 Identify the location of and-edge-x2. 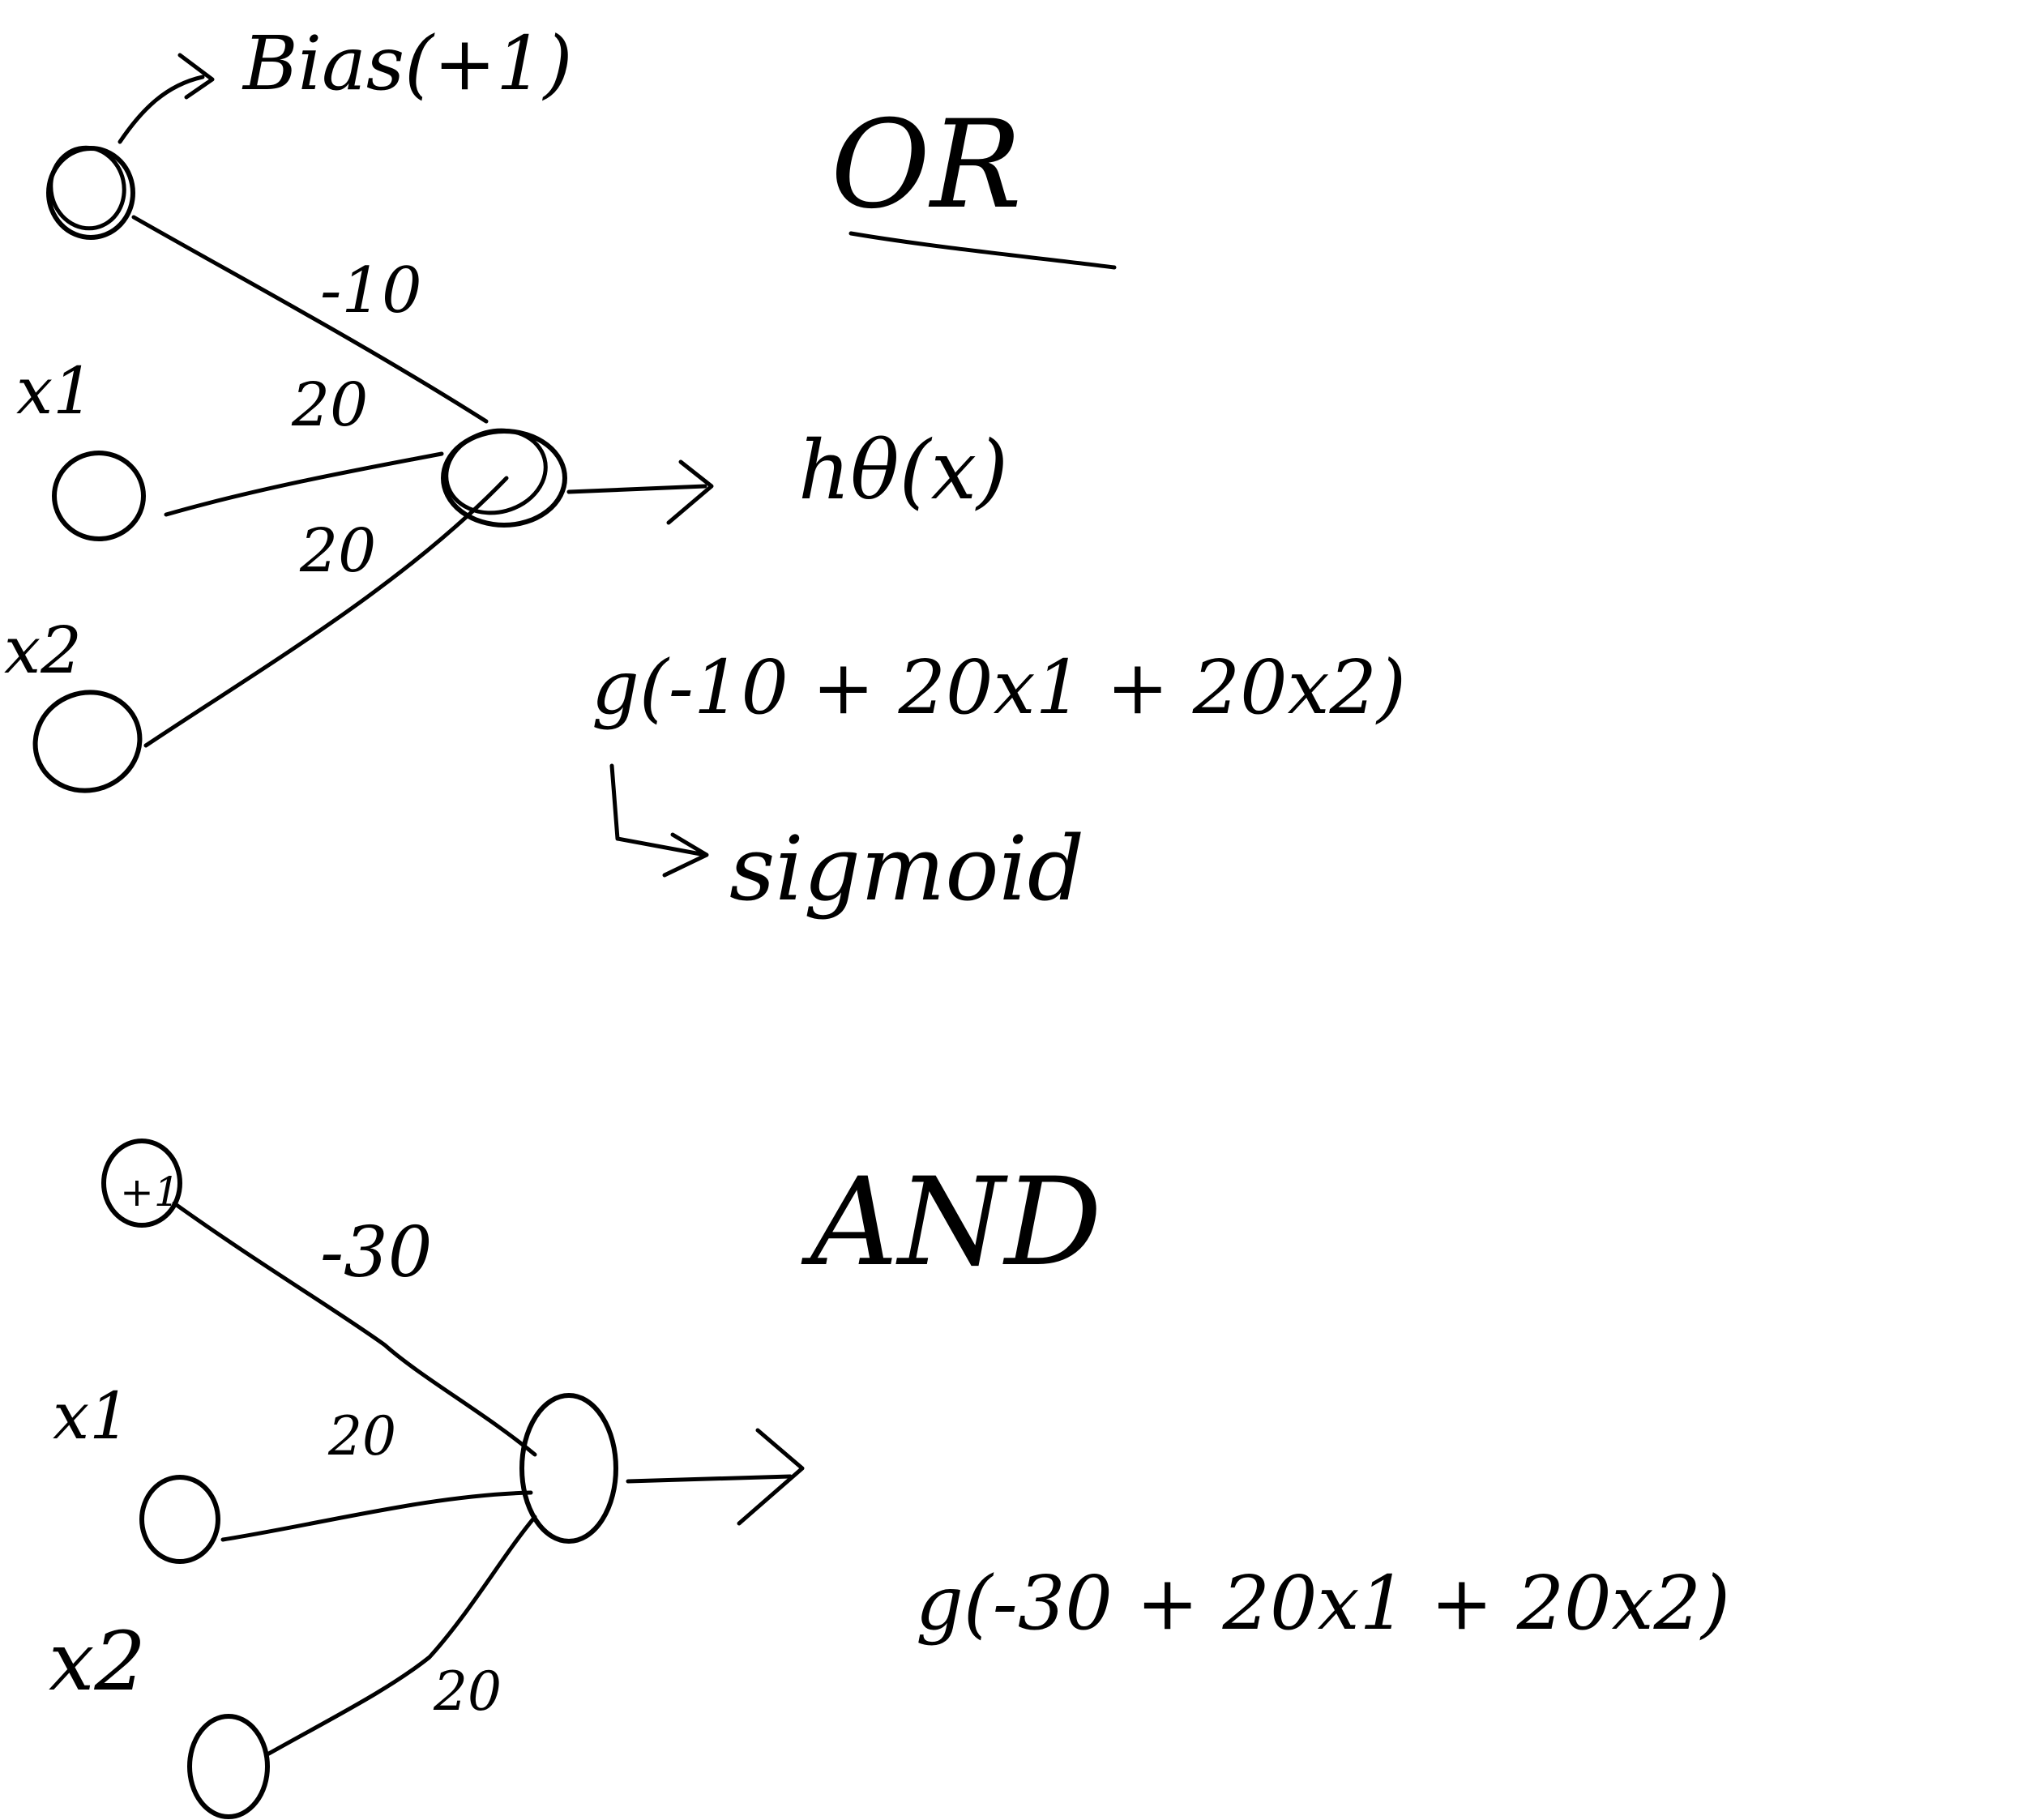
(401, 1636).